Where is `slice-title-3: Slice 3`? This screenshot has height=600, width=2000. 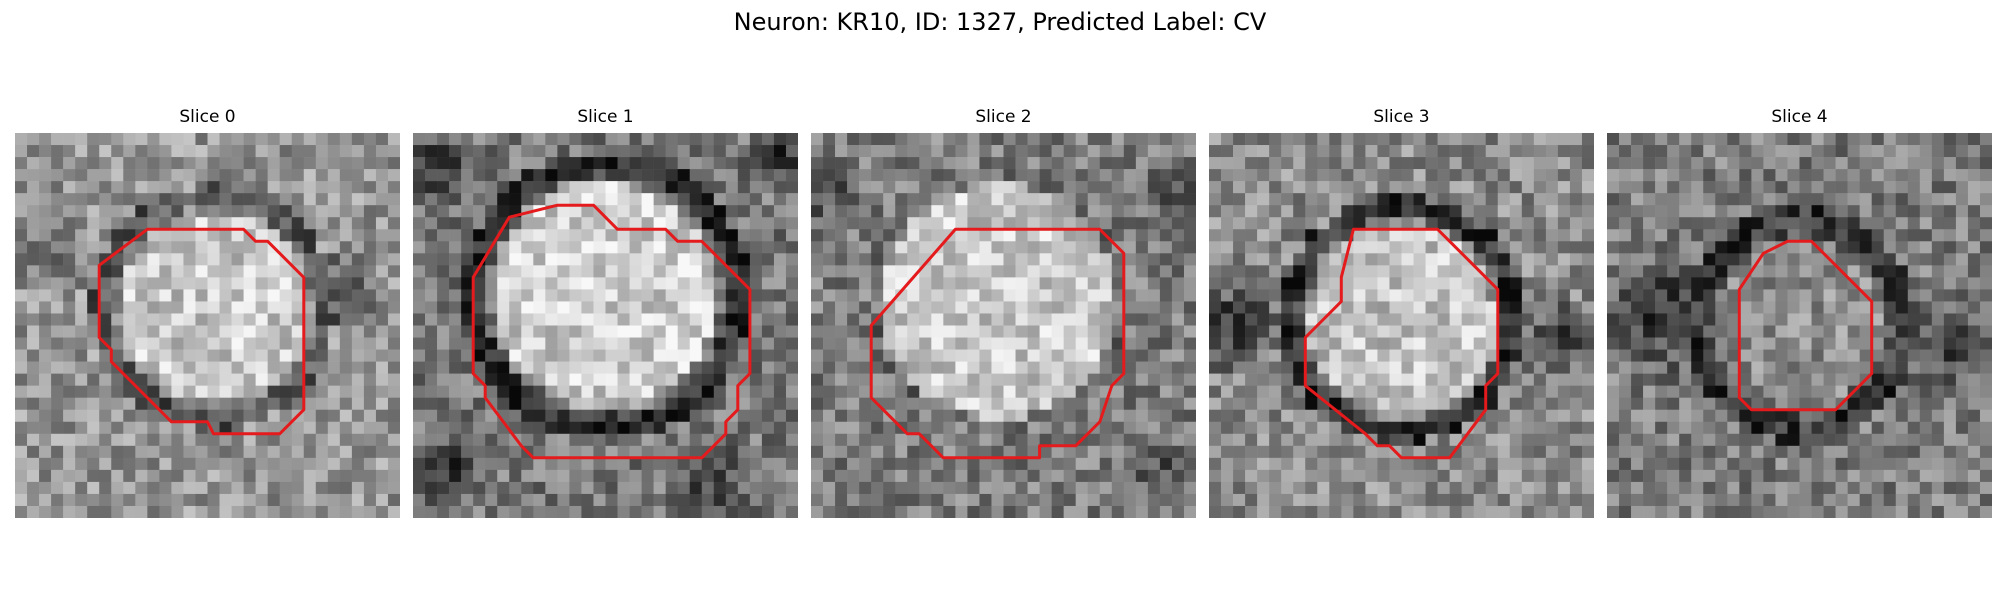 slice-title-3: Slice 3 is located at coordinates (1401, 117).